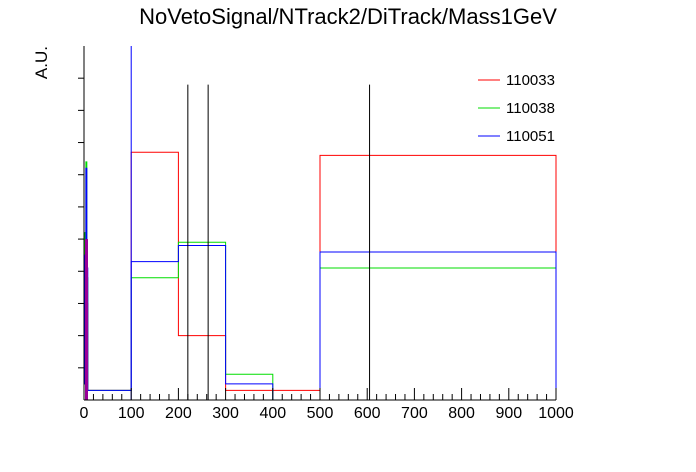  Describe the element at coordinates (178, 413) in the screenshot. I see `x-tick-label: 200` at that location.